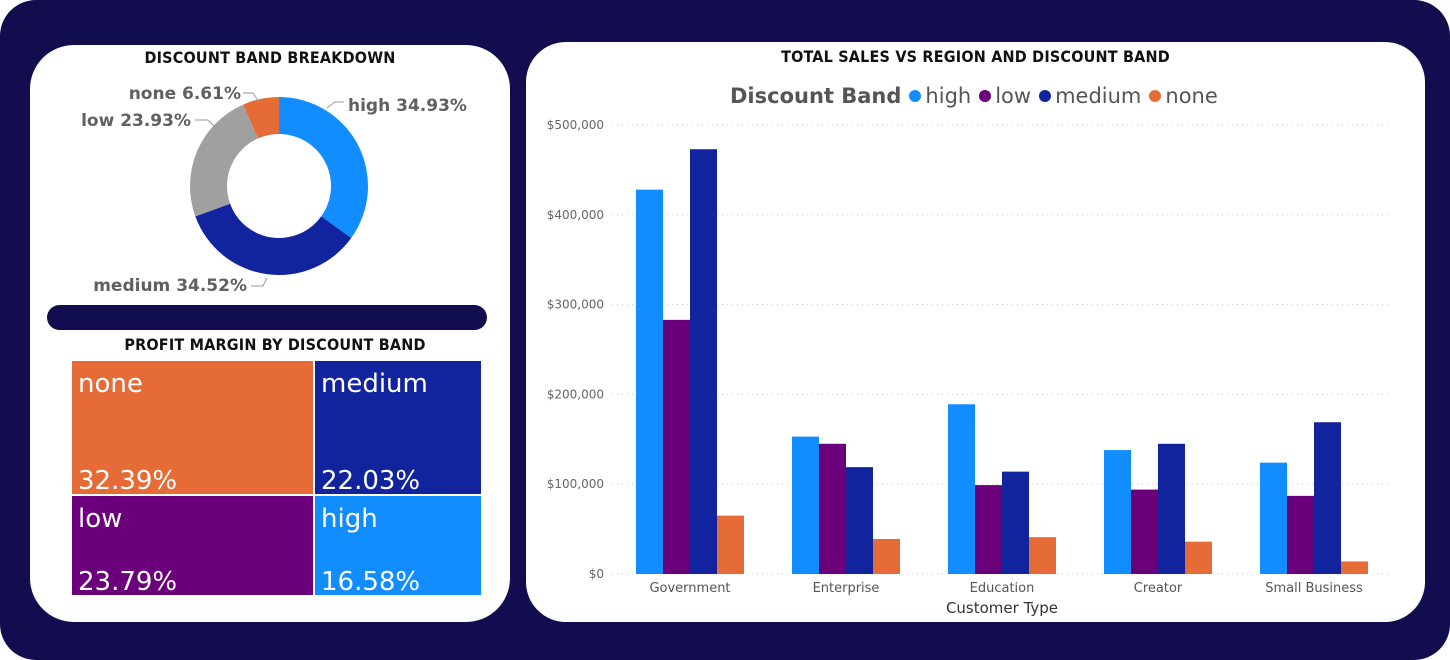  I want to click on bar-low-enterprise, so click(832, 509).